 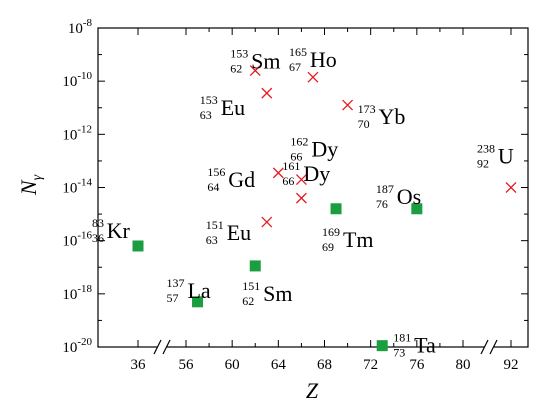 I want to click on mass-number: 137, so click(x=176, y=283).